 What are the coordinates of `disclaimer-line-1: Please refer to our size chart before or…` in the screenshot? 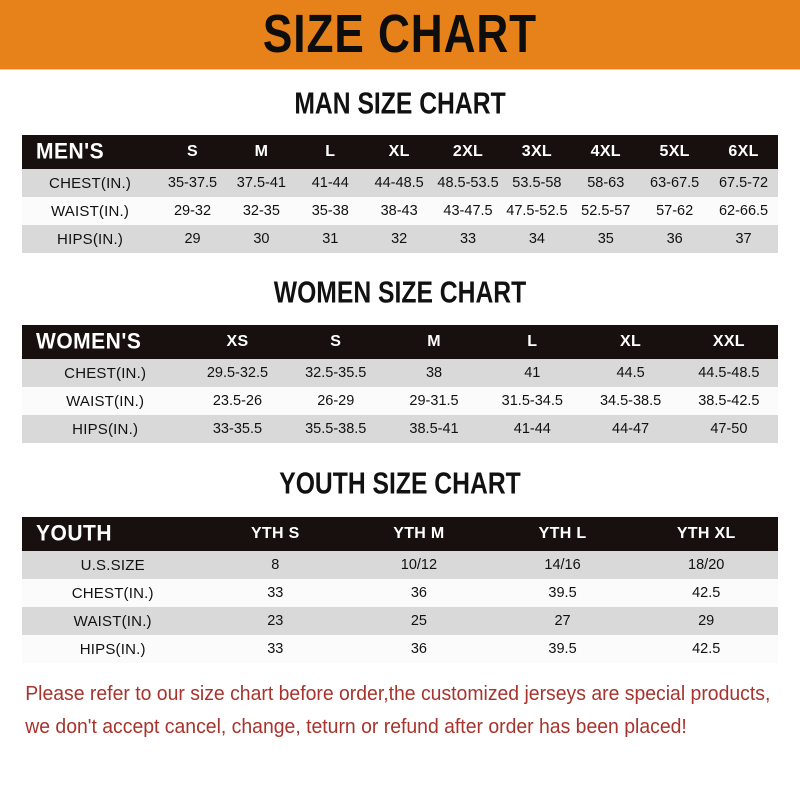 It's located at (398, 694).